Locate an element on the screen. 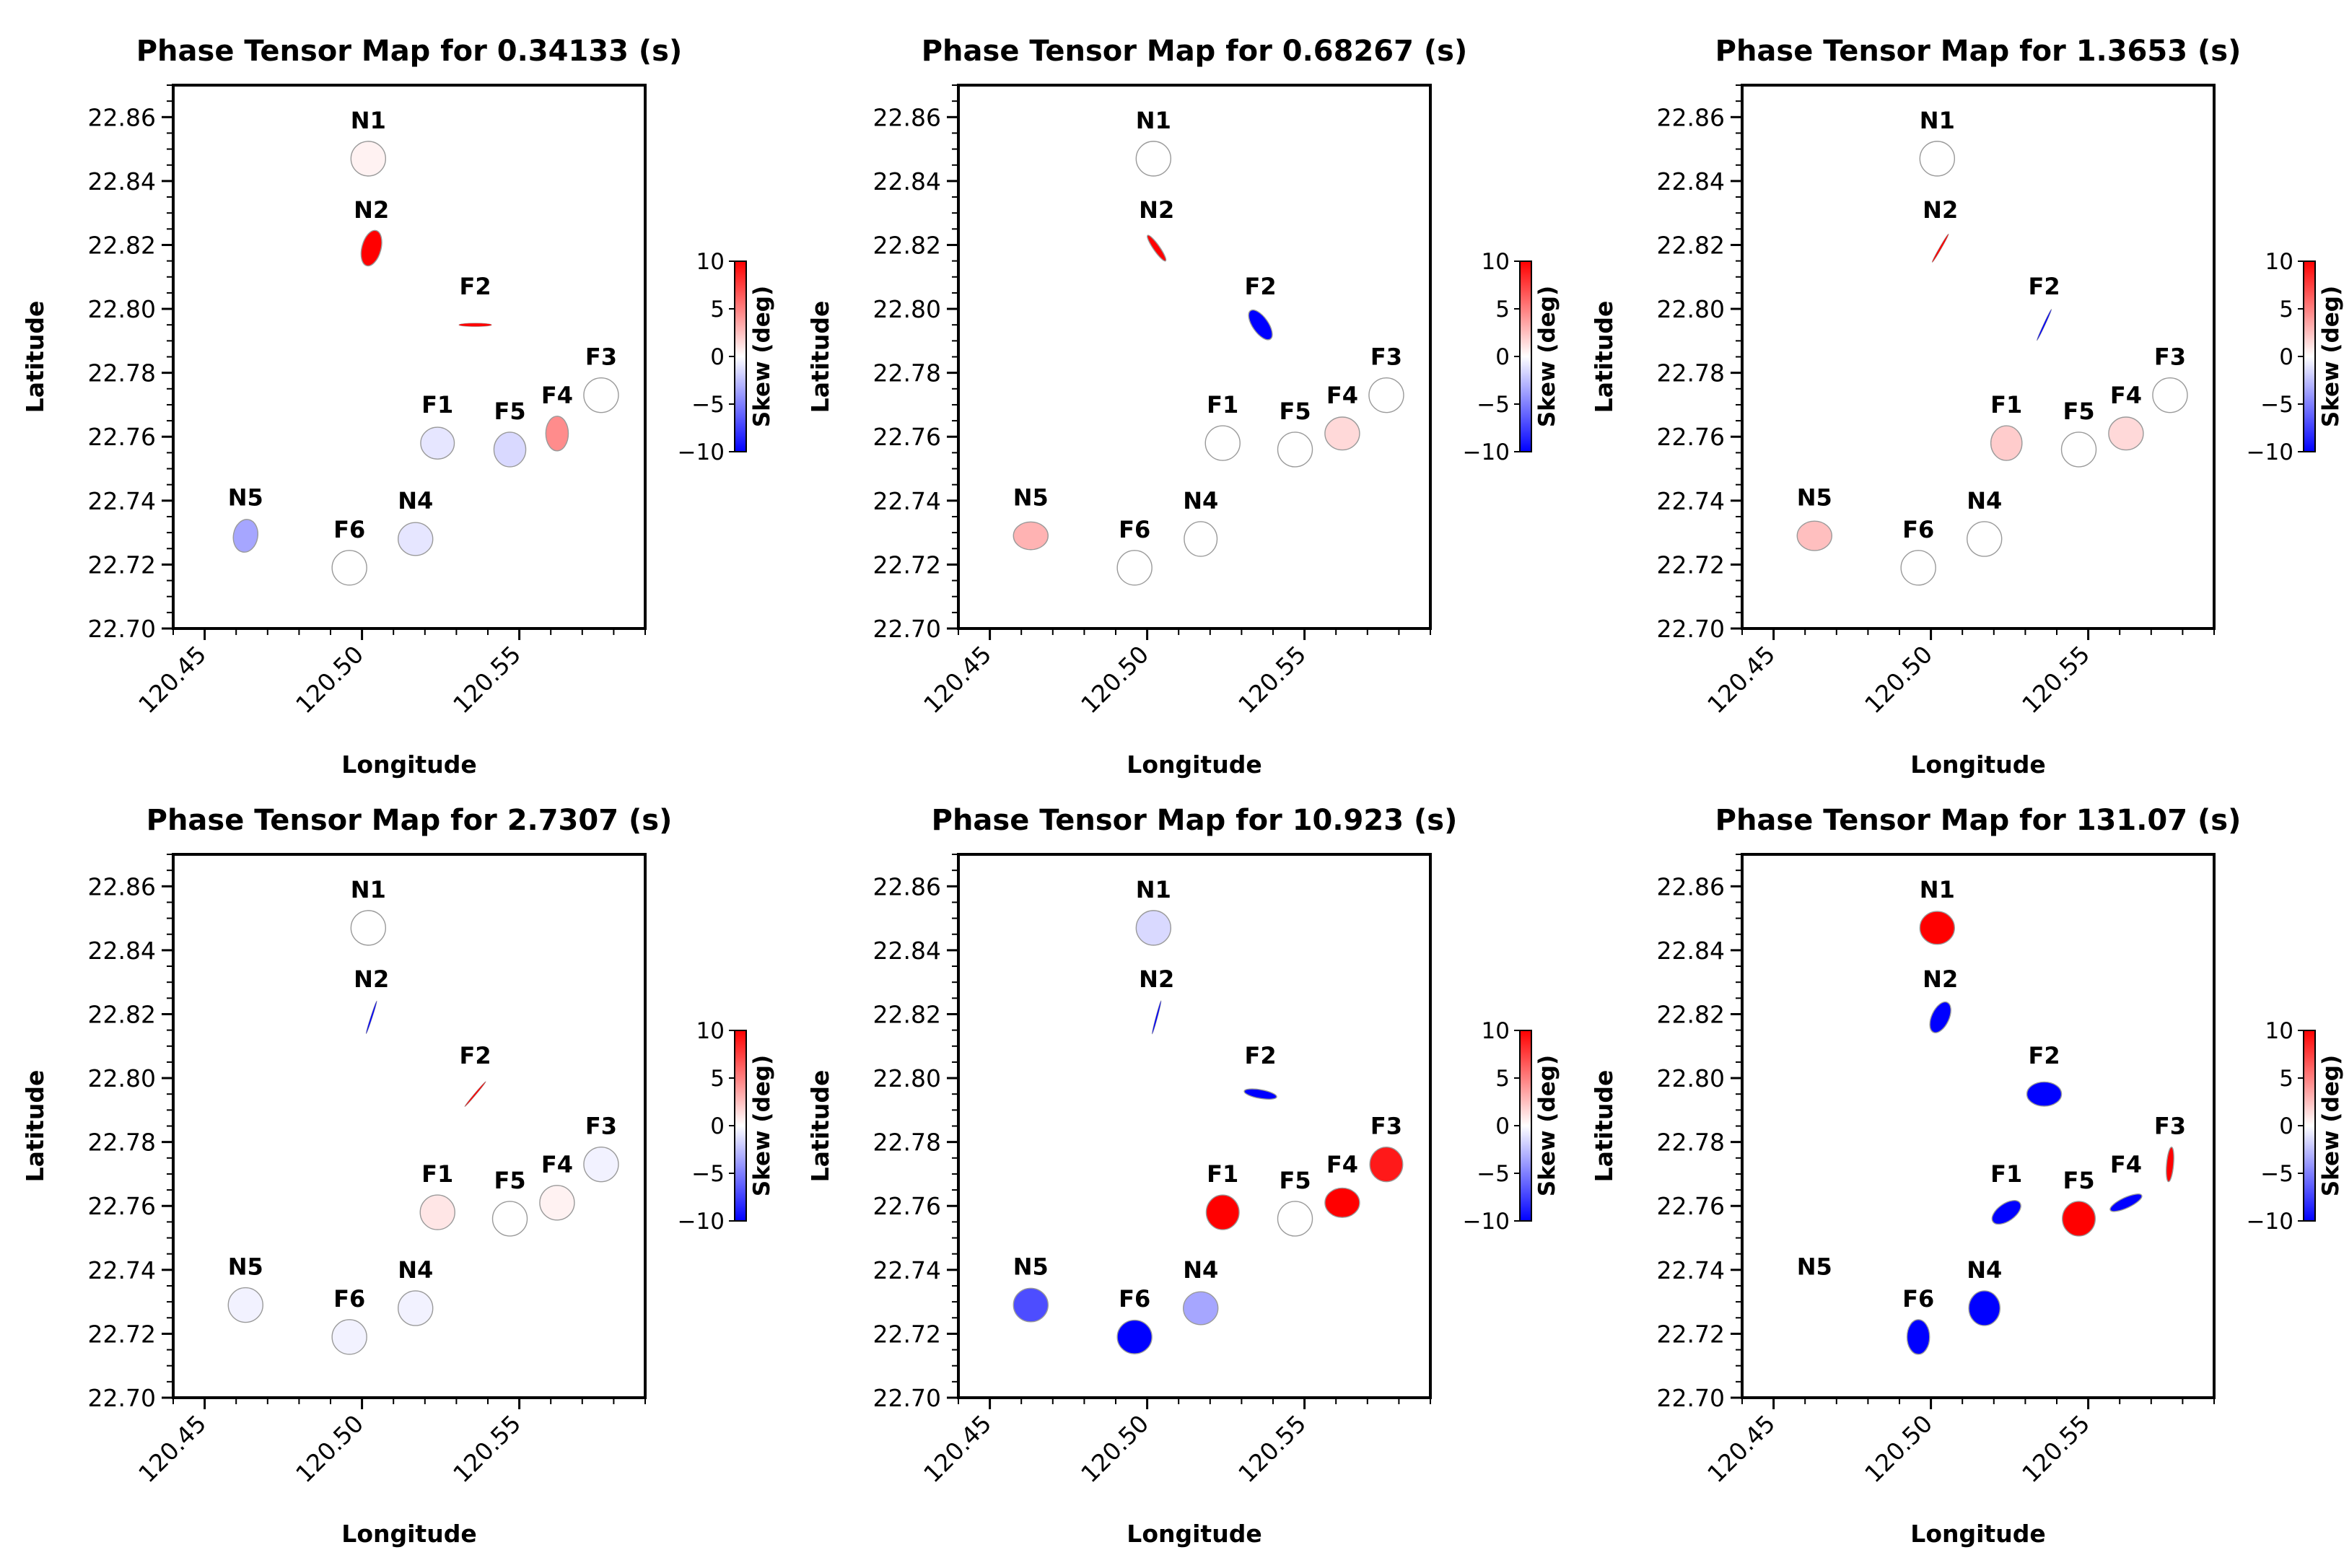 This screenshot has height=1568, width=2344. phase-tensor-ellipse-n1 is located at coordinates (368, 159).